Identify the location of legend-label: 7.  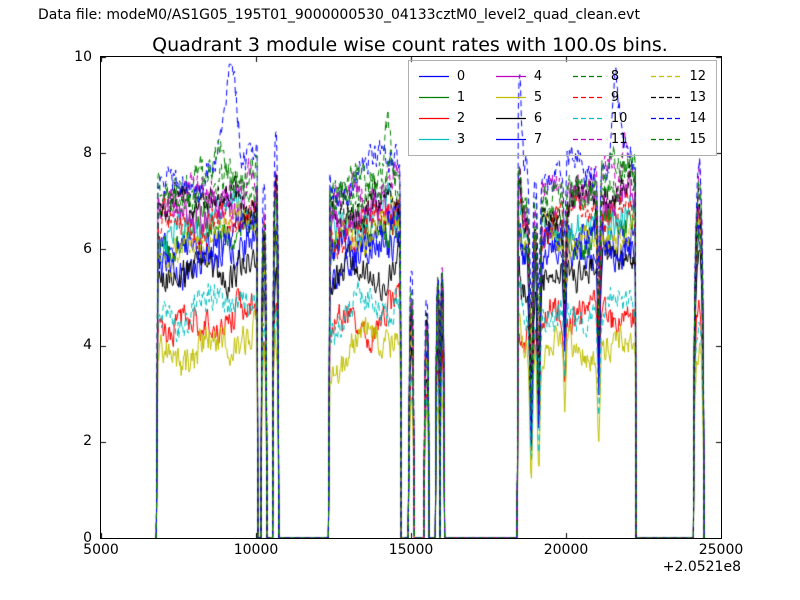
(538, 139).